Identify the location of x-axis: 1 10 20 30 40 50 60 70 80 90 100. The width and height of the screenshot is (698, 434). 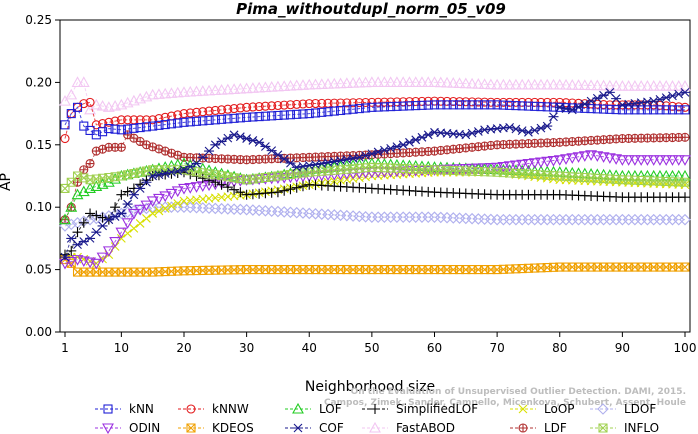
(378, 343).